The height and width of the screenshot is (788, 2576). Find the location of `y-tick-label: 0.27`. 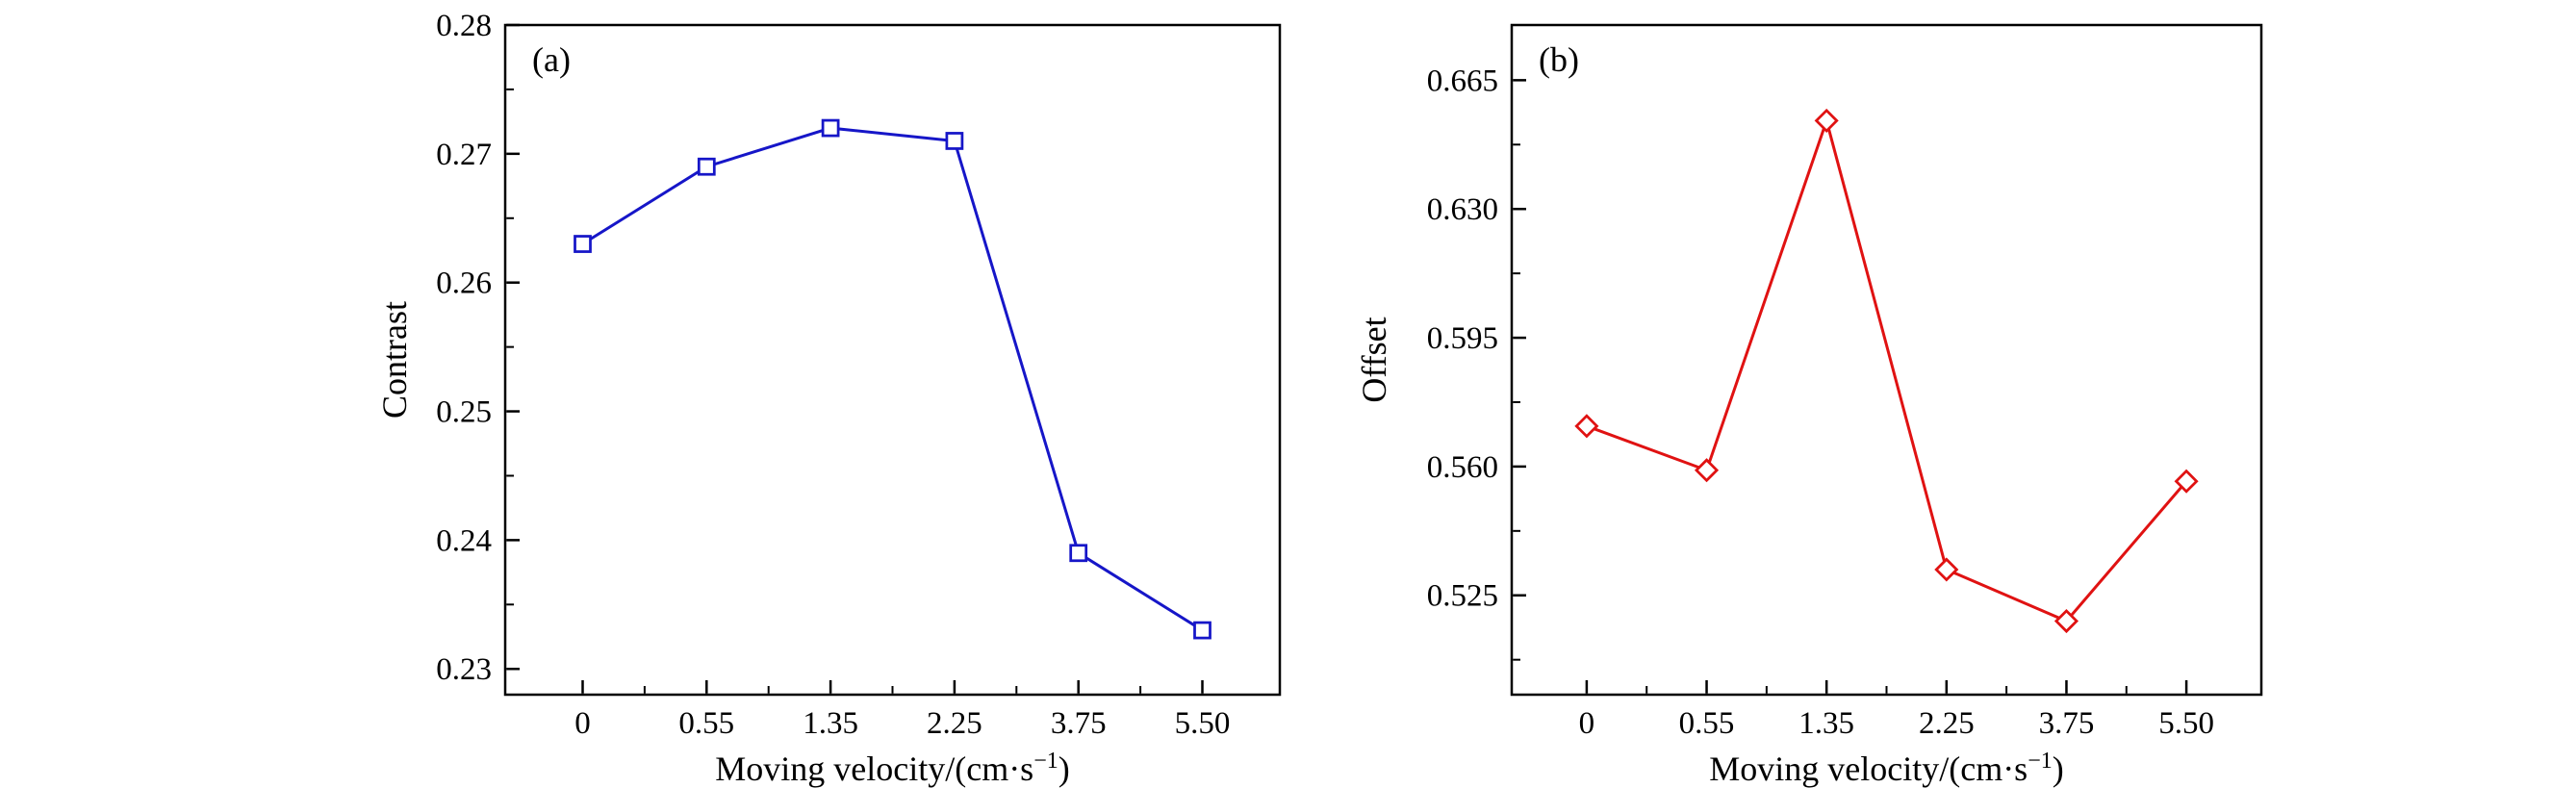

y-tick-label: 0.27 is located at coordinates (464, 155).